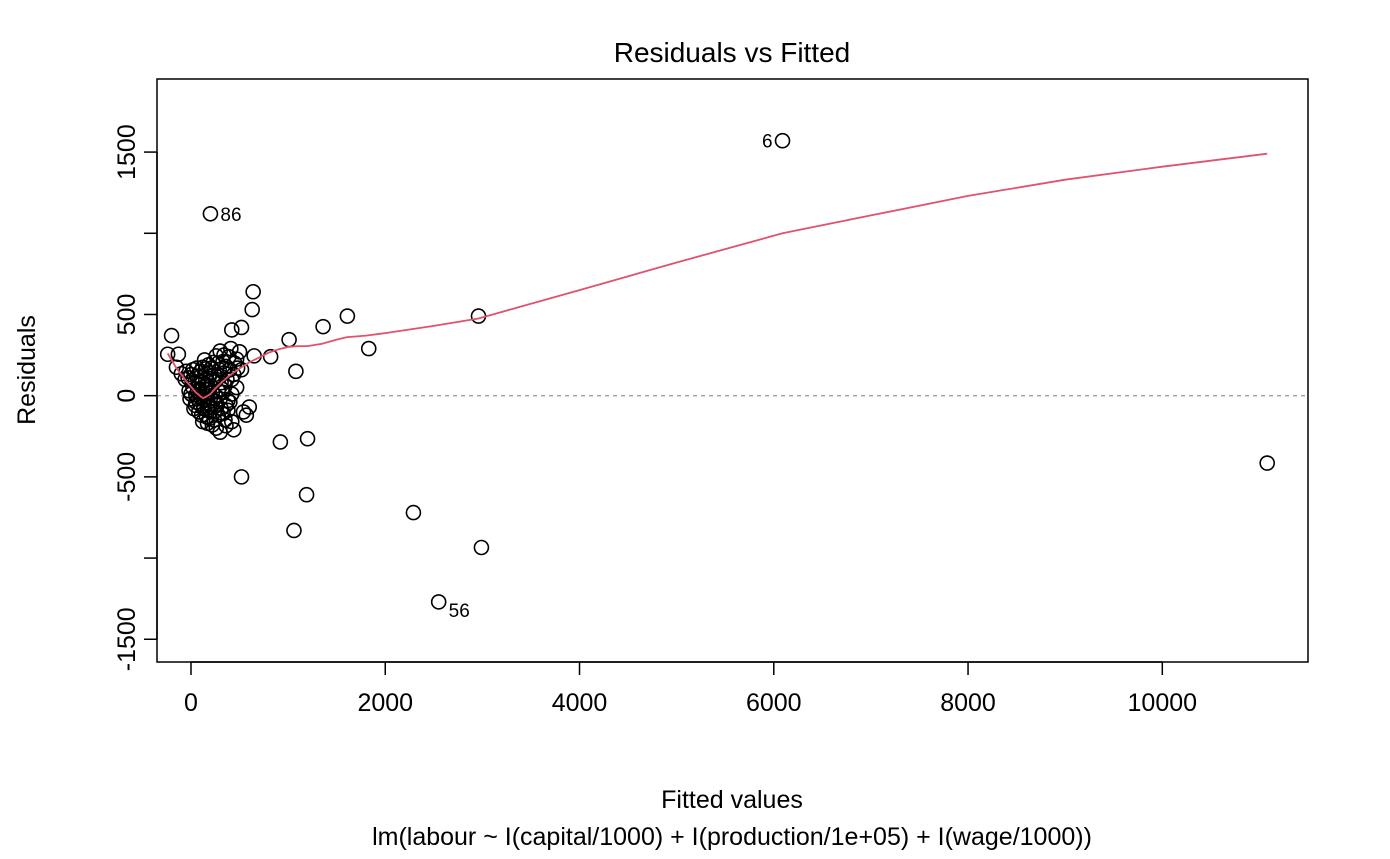 This screenshot has width=1390, height=859. What do you see at coordinates (230, 215) in the screenshot?
I see `outlier-label: 86` at bounding box center [230, 215].